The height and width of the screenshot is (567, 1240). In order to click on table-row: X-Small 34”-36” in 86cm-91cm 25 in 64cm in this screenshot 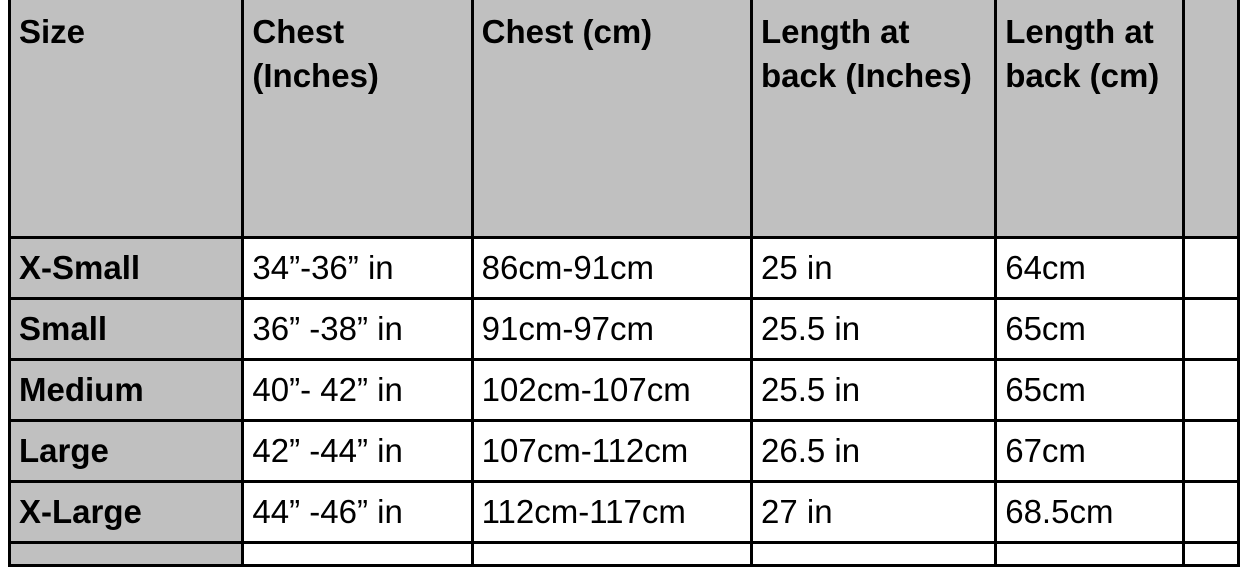, I will do `click(623, 268)`.